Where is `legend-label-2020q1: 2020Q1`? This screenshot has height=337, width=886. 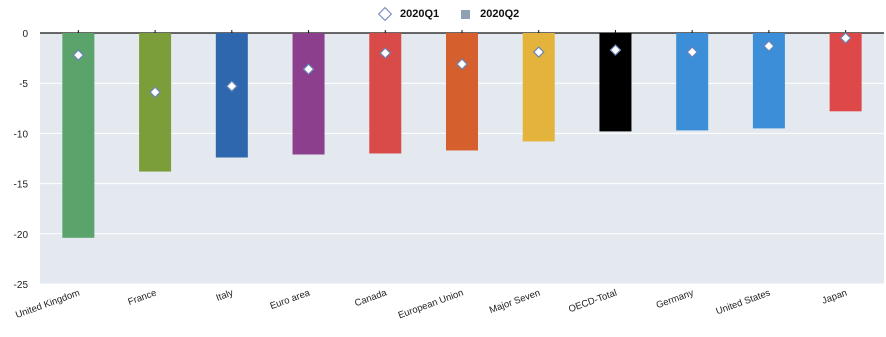
legend-label-2020q1: 2020Q1 is located at coordinates (420, 14).